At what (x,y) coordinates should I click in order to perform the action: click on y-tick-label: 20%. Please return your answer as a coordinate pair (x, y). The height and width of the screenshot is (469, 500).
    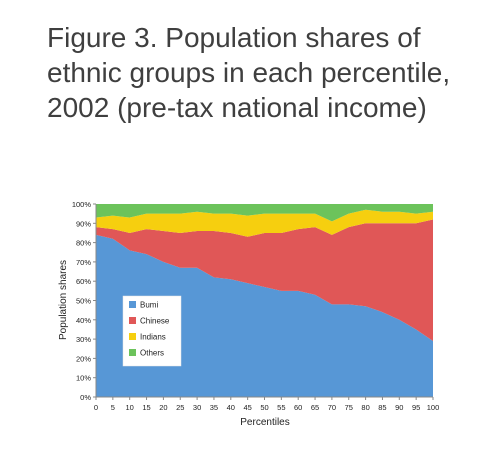
    Looking at the image, I should click on (83, 358).